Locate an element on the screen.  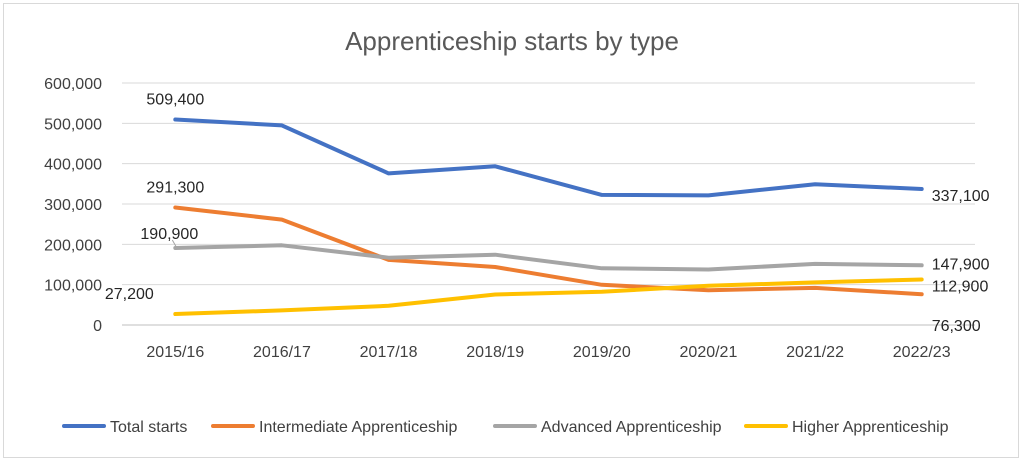
legend-item-total-starts: Total starts is located at coordinates (124, 427).